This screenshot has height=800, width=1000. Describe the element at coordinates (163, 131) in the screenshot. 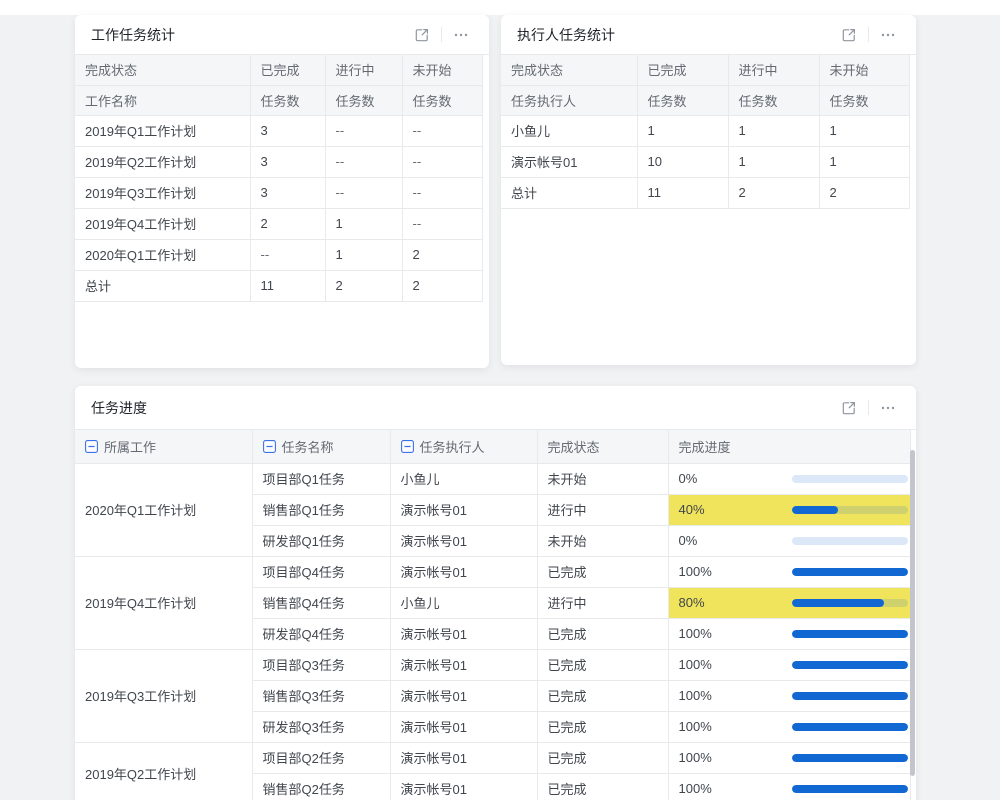

I see `pivot-row-label: 2019年Q1工作计划` at that location.